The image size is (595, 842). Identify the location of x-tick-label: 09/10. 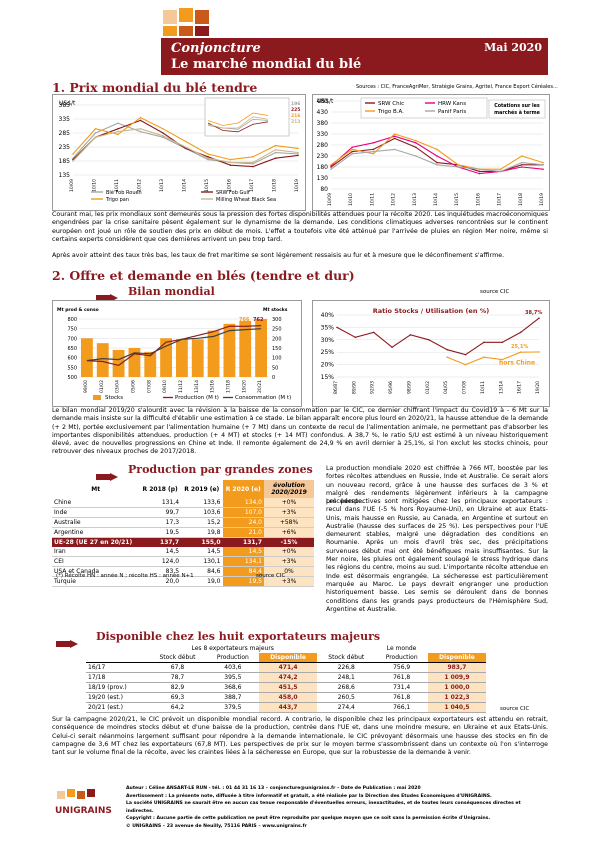
(165, 386).